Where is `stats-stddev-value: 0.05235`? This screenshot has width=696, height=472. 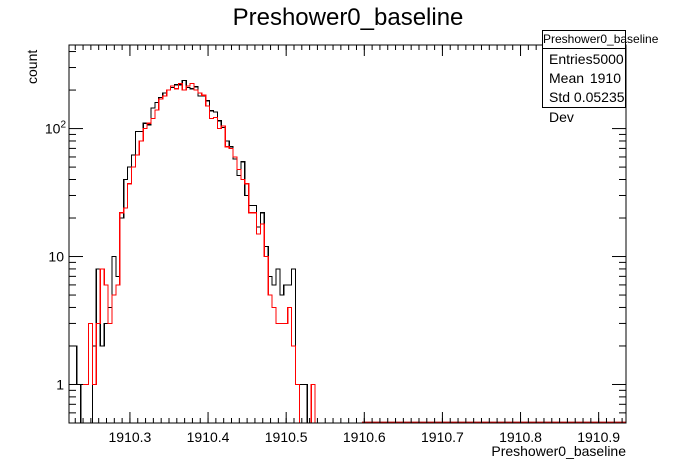
stats-stddev-value: 0.05235 is located at coordinates (599, 97).